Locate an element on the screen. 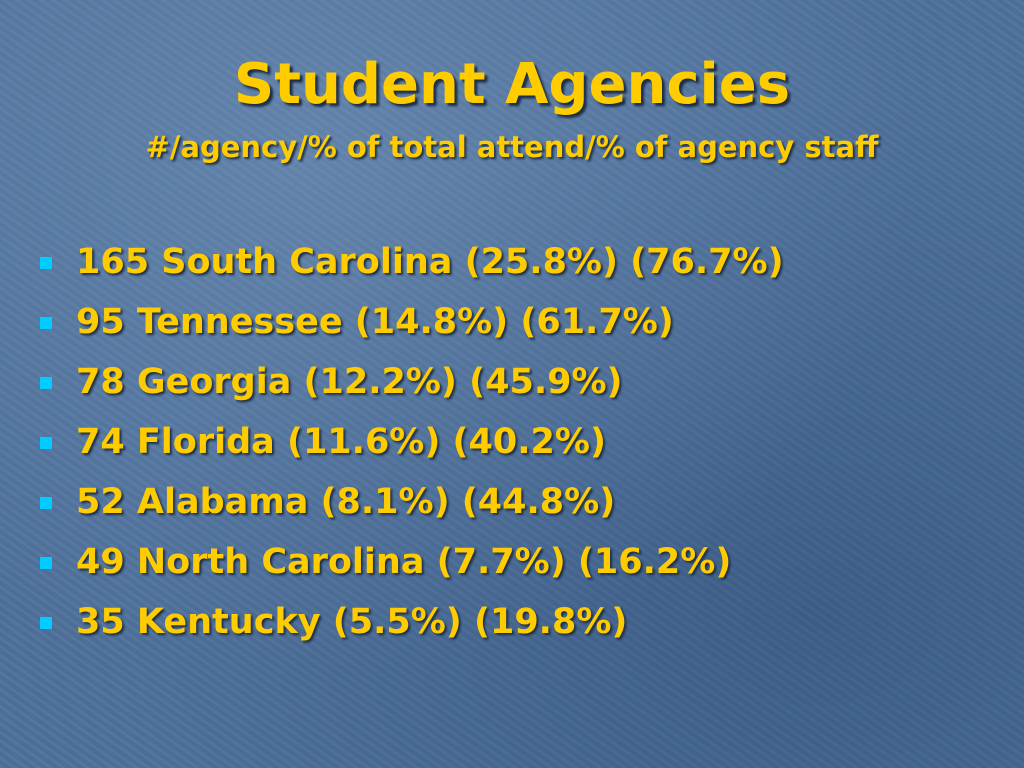  bullet-item: 52 Alabama (8.1%) (44.8%) is located at coordinates (392, 503).